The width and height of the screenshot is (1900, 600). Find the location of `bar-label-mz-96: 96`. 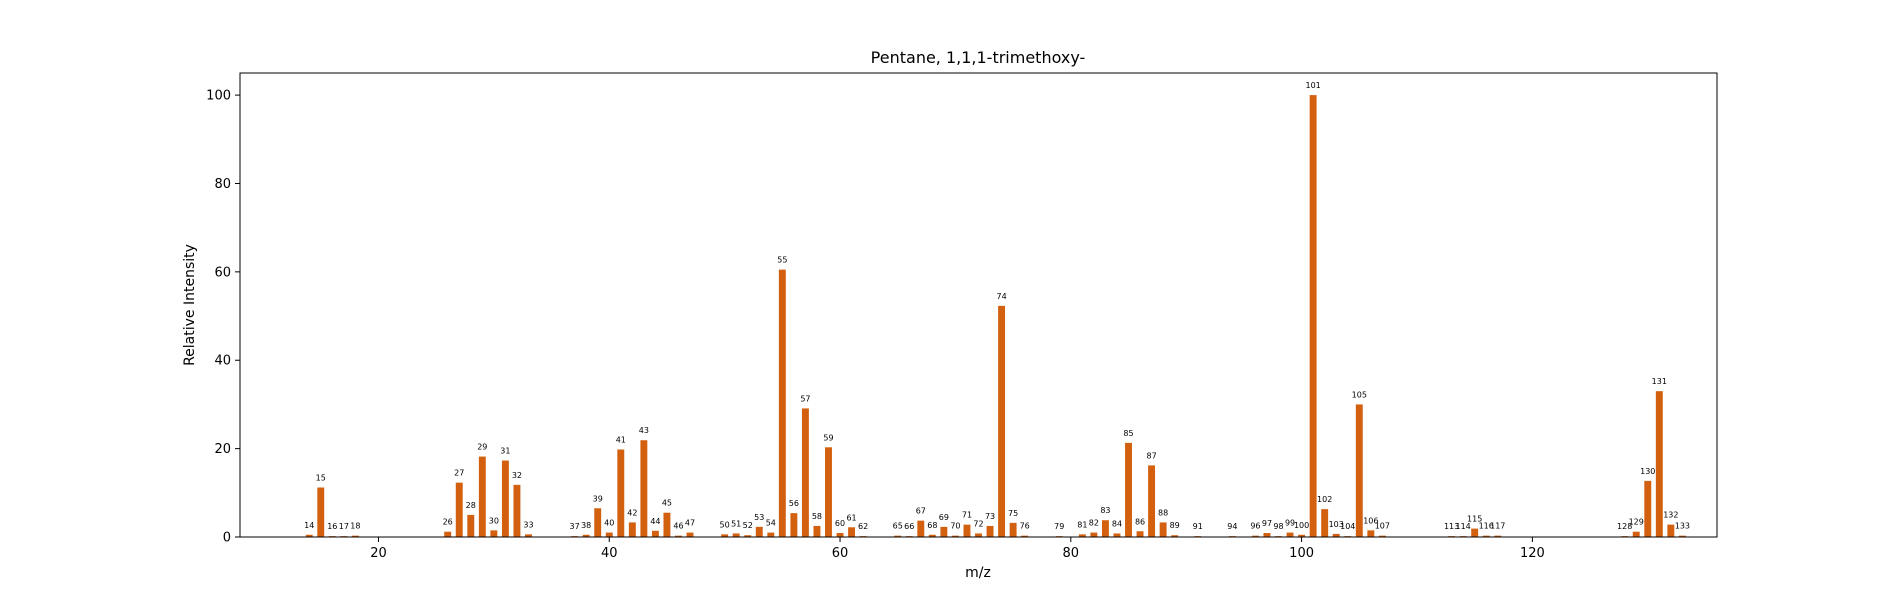

bar-label-mz-96: 96 is located at coordinates (1255, 526).